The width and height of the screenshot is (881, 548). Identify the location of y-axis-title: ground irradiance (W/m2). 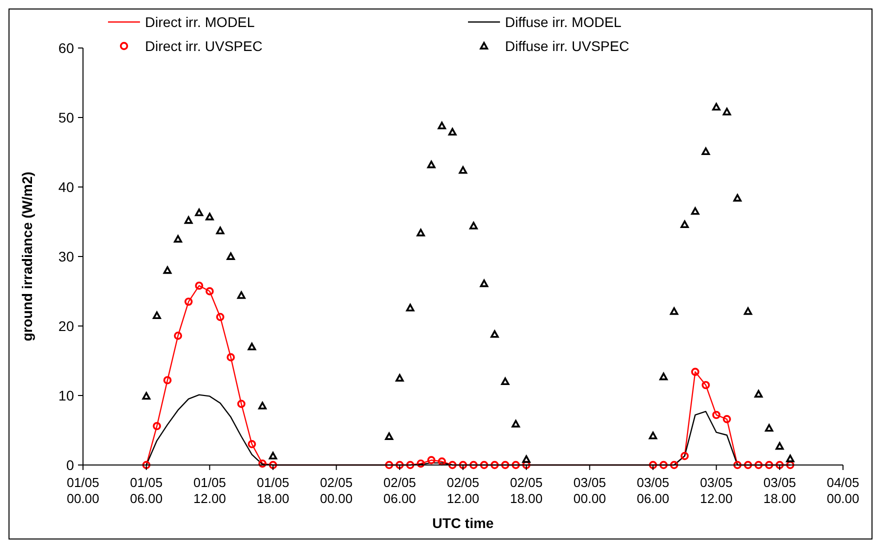
(27, 257).